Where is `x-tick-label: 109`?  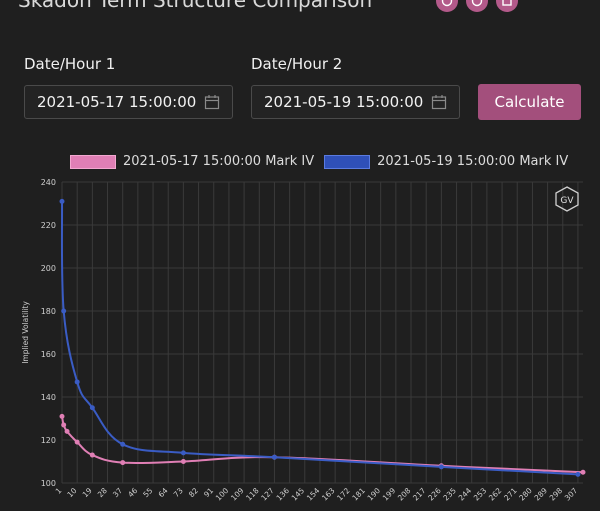
x-tick-label: 109 is located at coordinates (237, 494).